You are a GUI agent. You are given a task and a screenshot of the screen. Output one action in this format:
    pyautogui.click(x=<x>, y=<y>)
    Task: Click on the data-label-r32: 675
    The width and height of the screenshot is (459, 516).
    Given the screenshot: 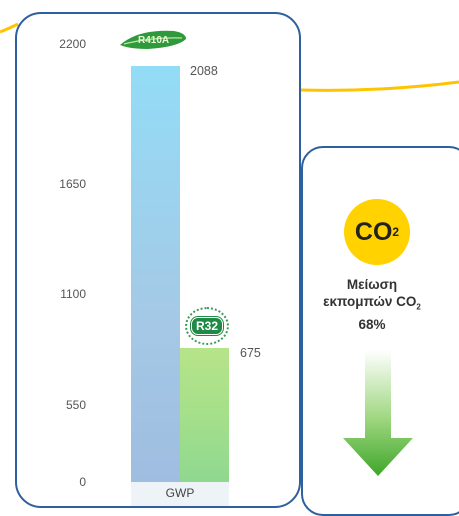 What is the action you would take?
    pyautogui.click(x=250, y=352)
    